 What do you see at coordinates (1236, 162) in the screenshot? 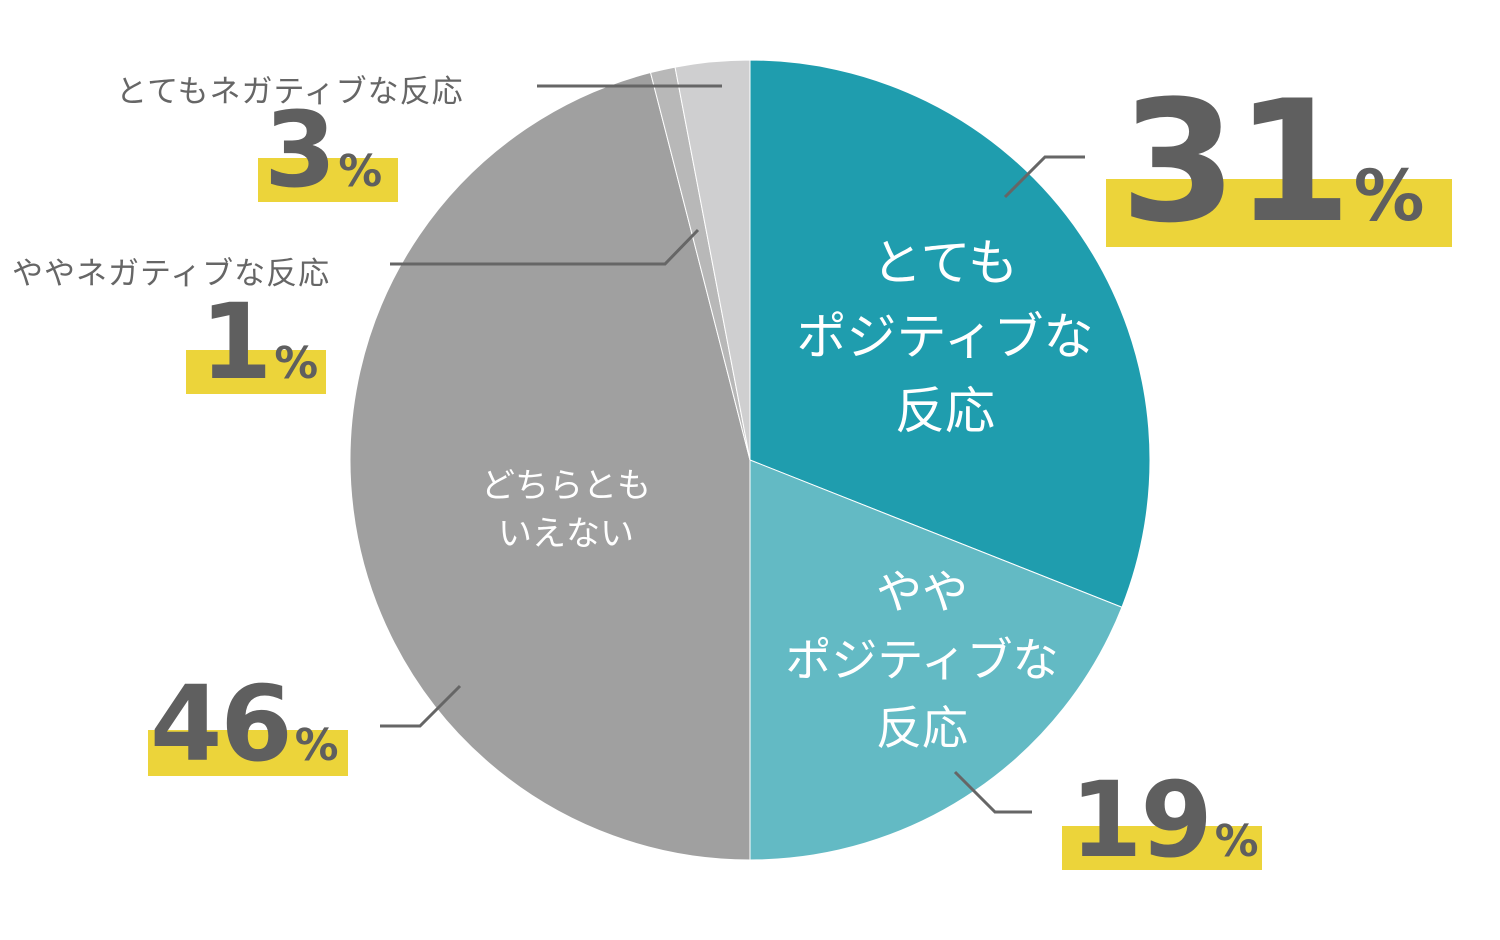
I see `percent-value: 31` at bounding box center [1236, 162].